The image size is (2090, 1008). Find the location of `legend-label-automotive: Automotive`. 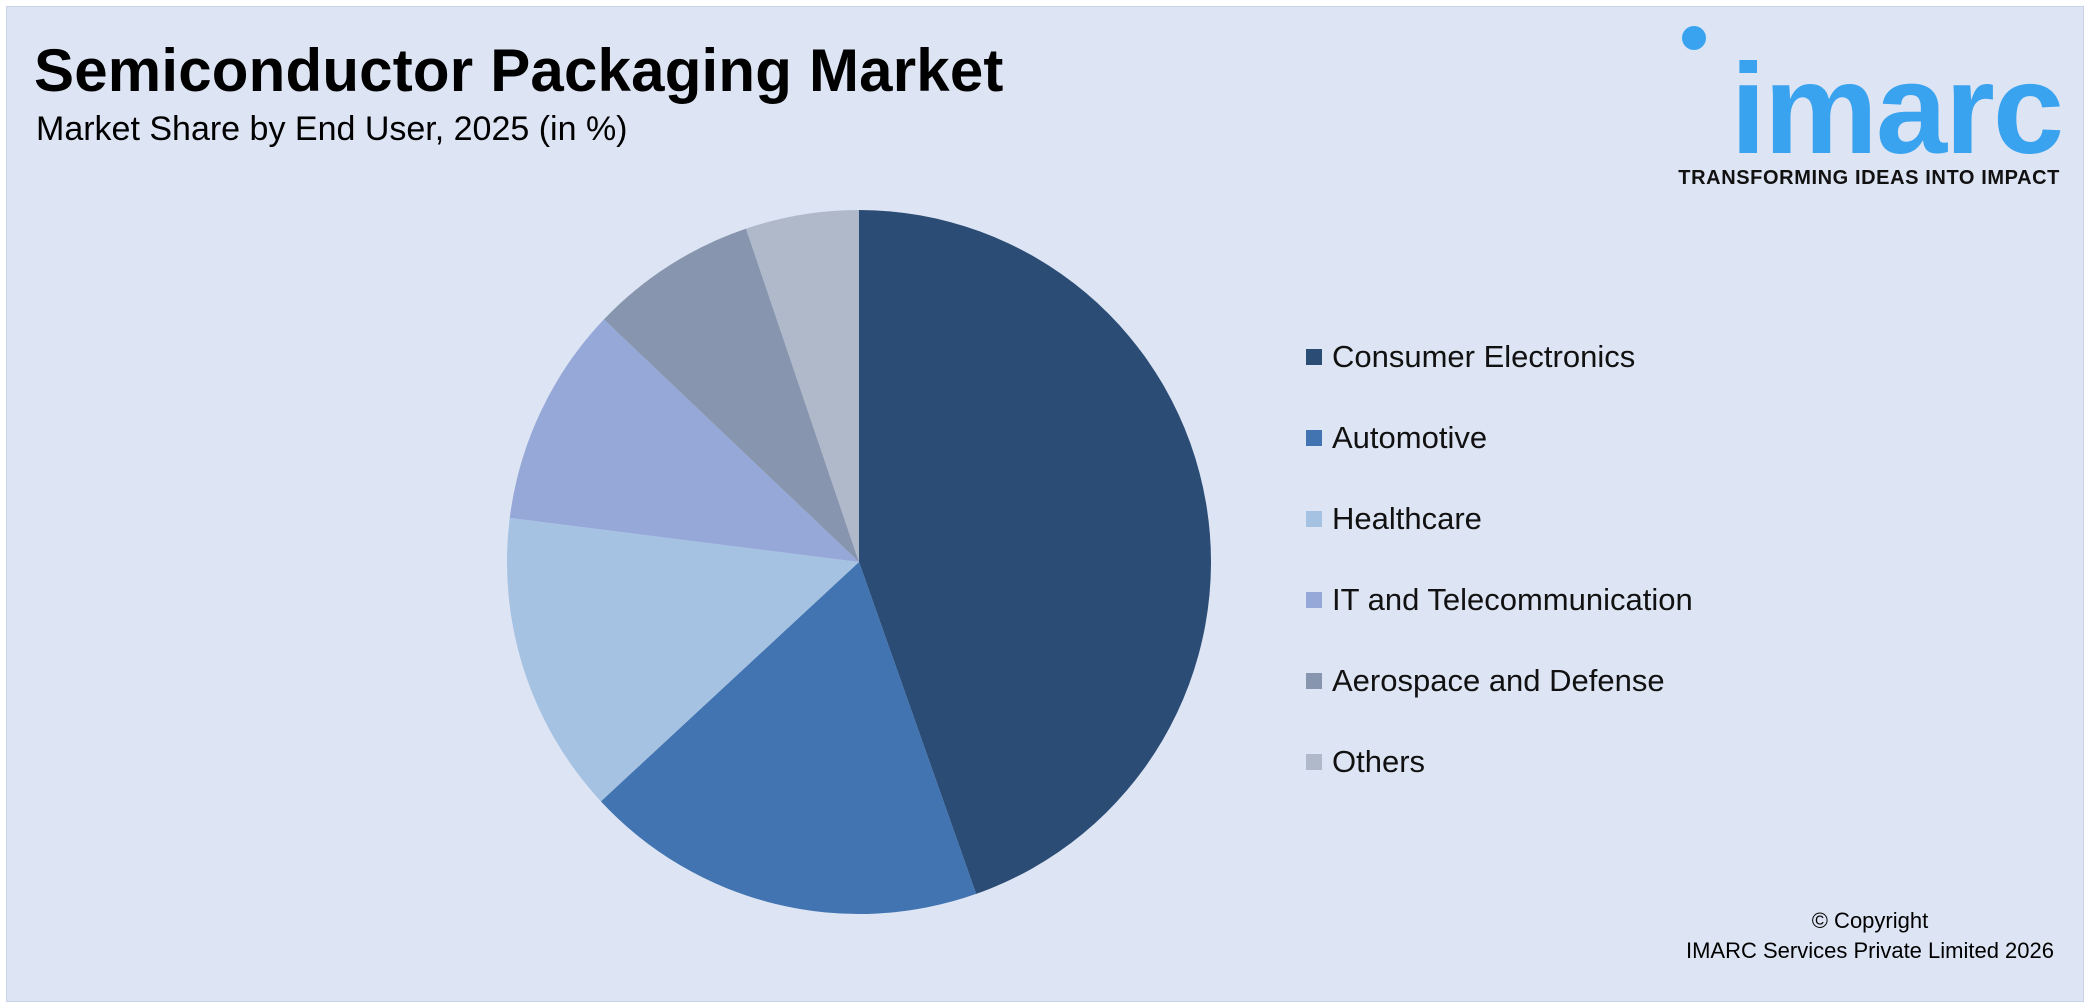

legend-label-automotive: Automotive is located at coordinates (1410, 437).